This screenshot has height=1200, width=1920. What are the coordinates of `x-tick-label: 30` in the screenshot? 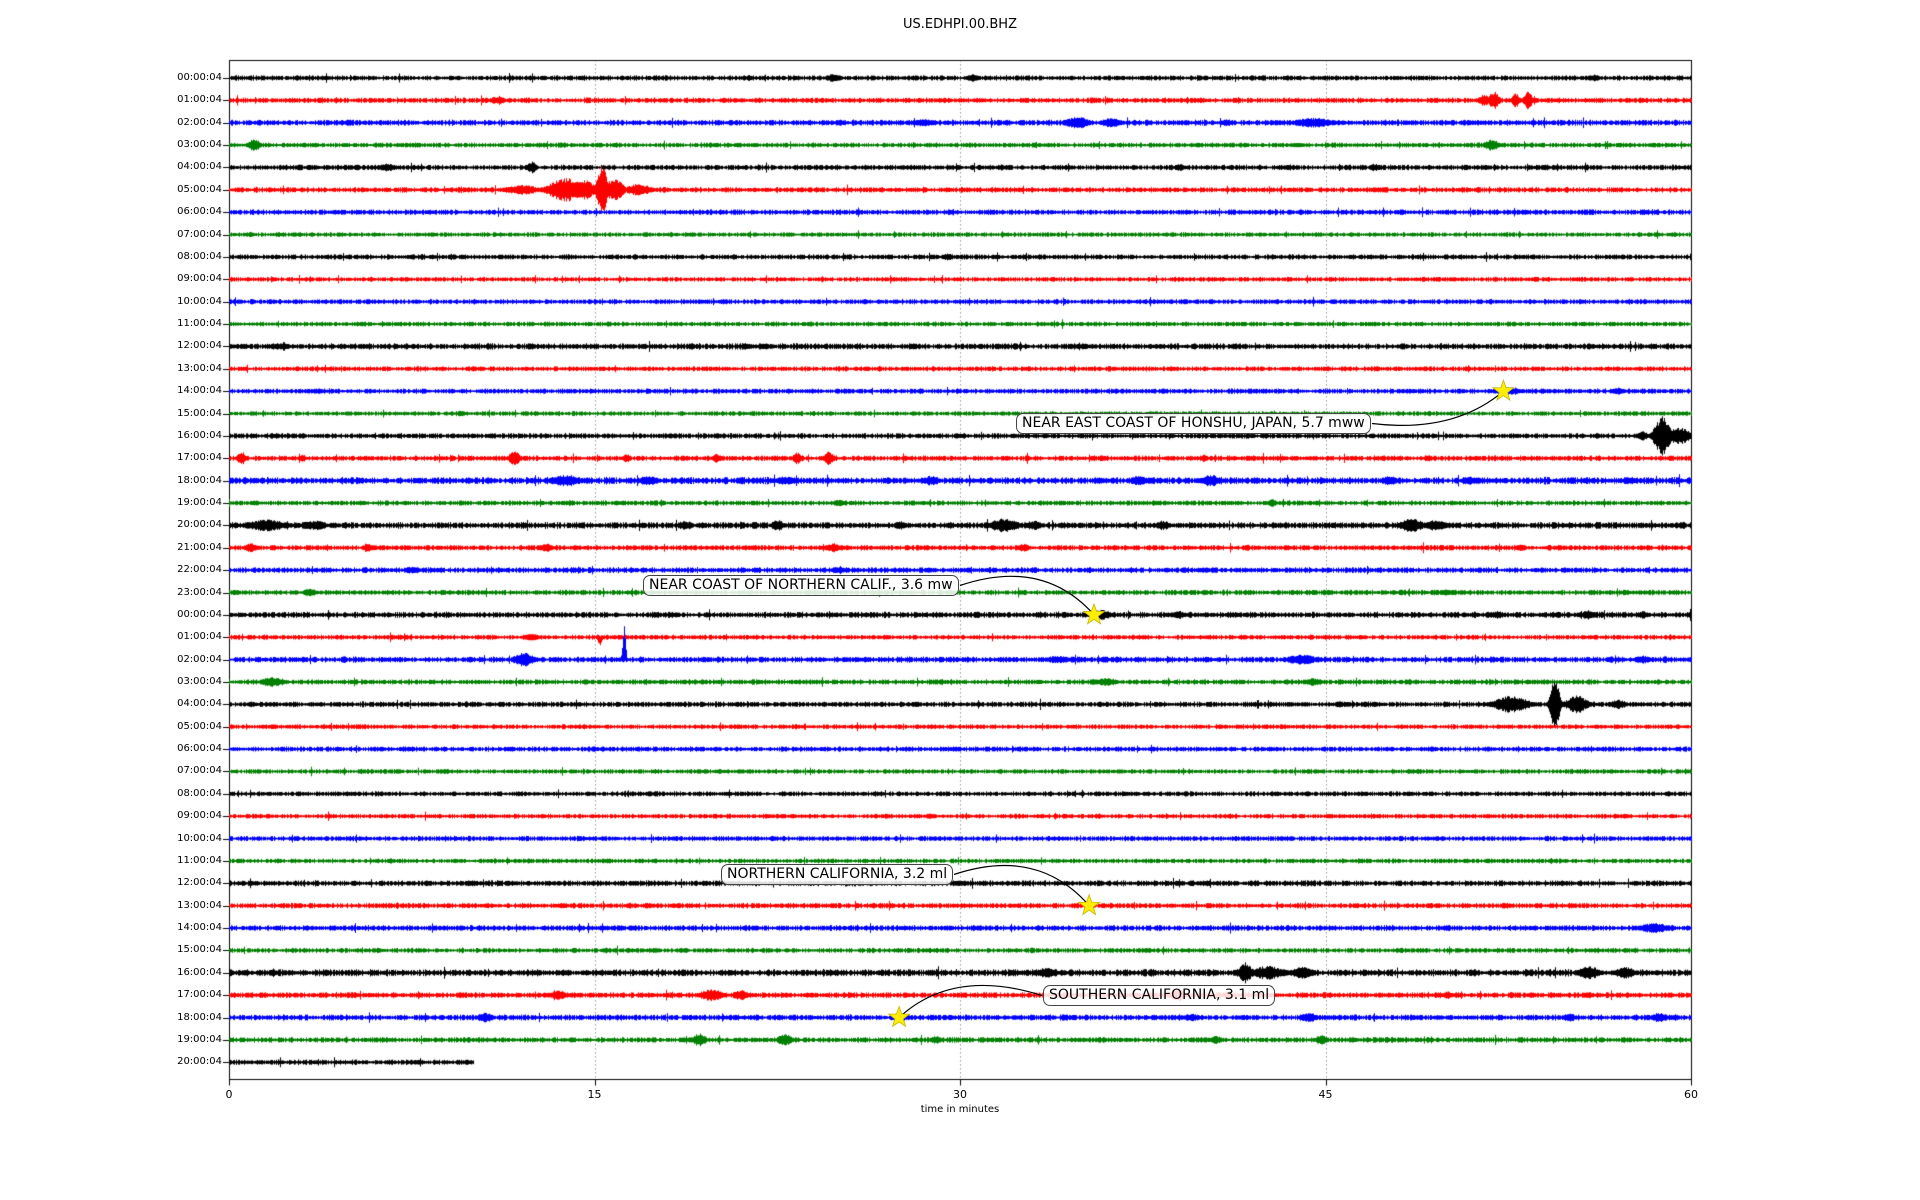 It's located at (960, 1094).